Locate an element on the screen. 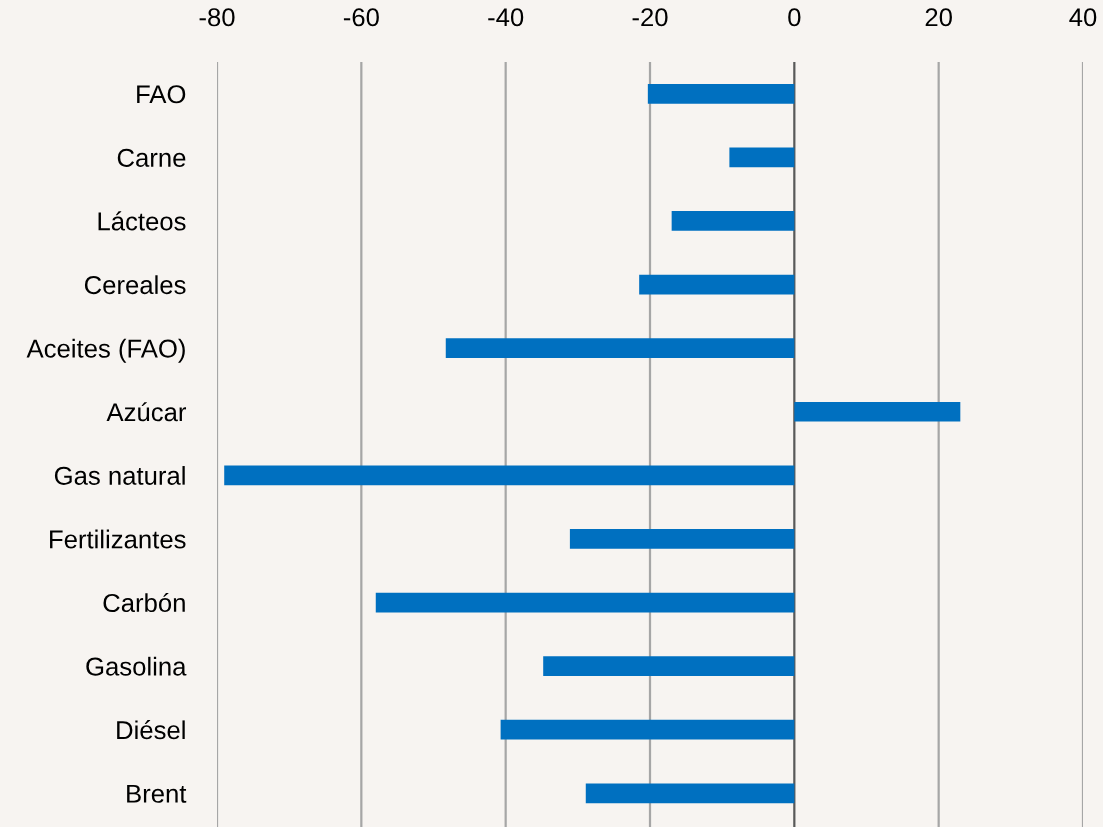 The image size is (1103, 827). y-tick-label: Carbón is located at coordinates (144, 602).